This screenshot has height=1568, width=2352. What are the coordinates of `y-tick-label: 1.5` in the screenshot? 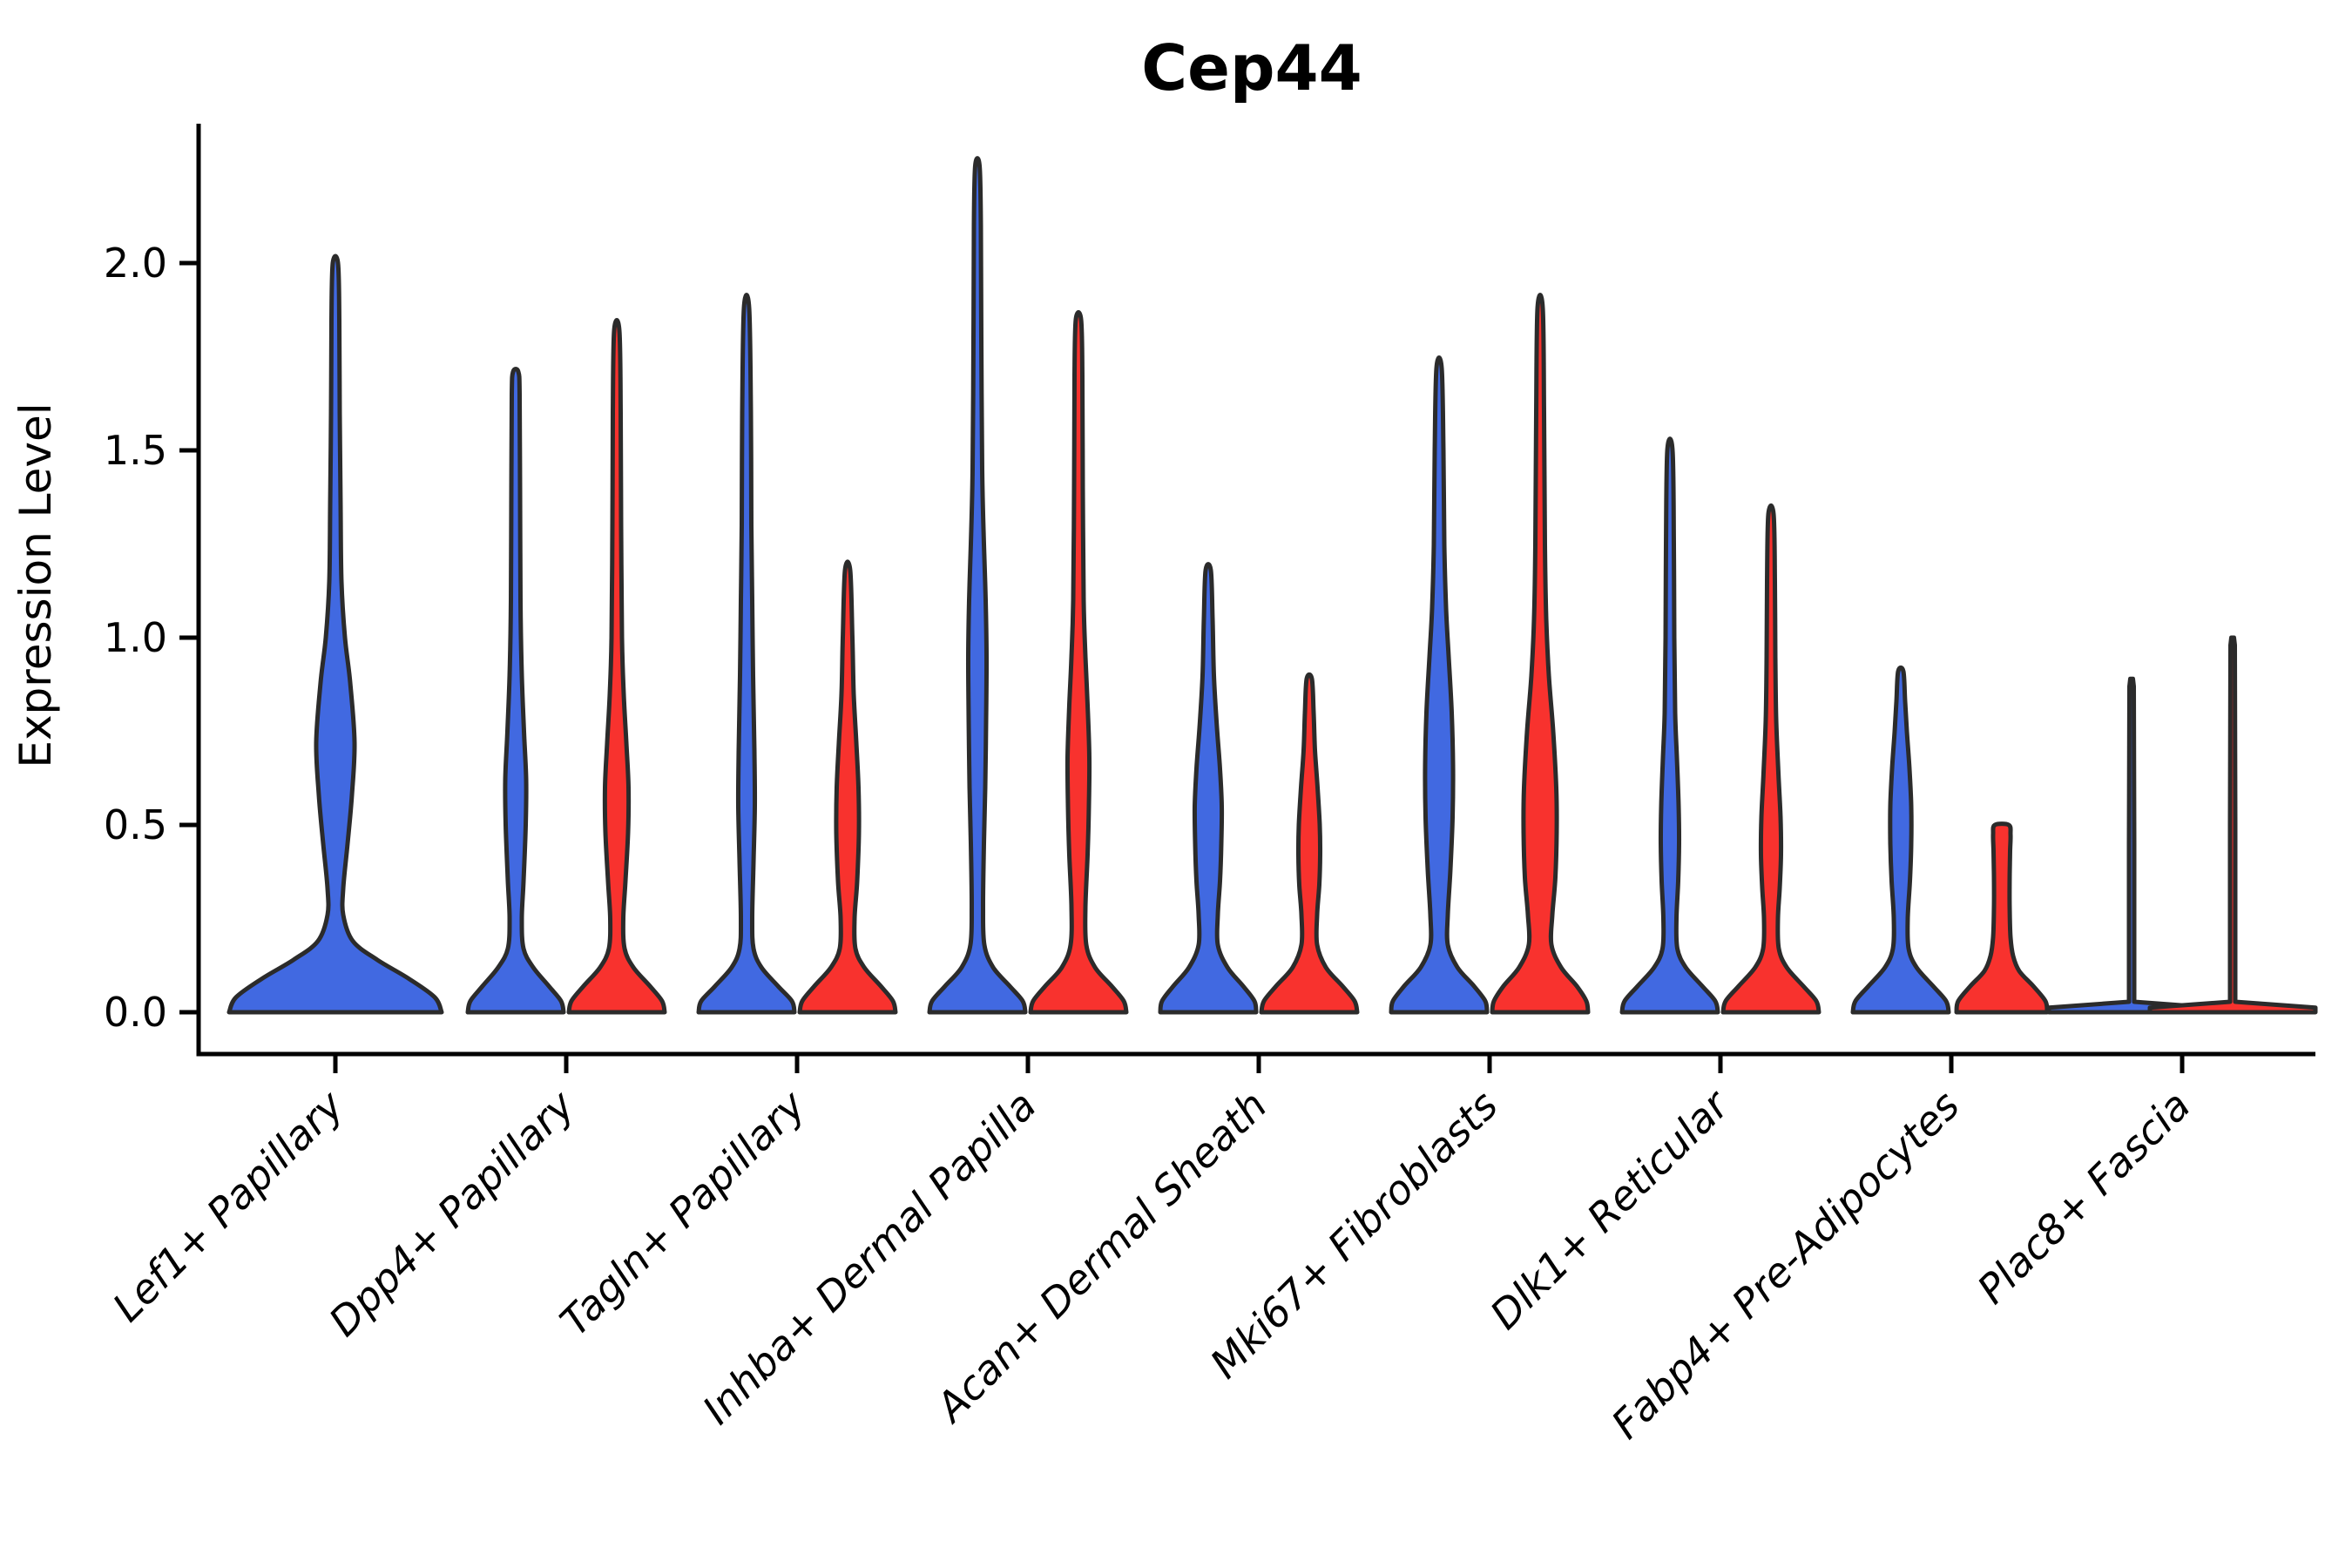 It's located at (135, 450).